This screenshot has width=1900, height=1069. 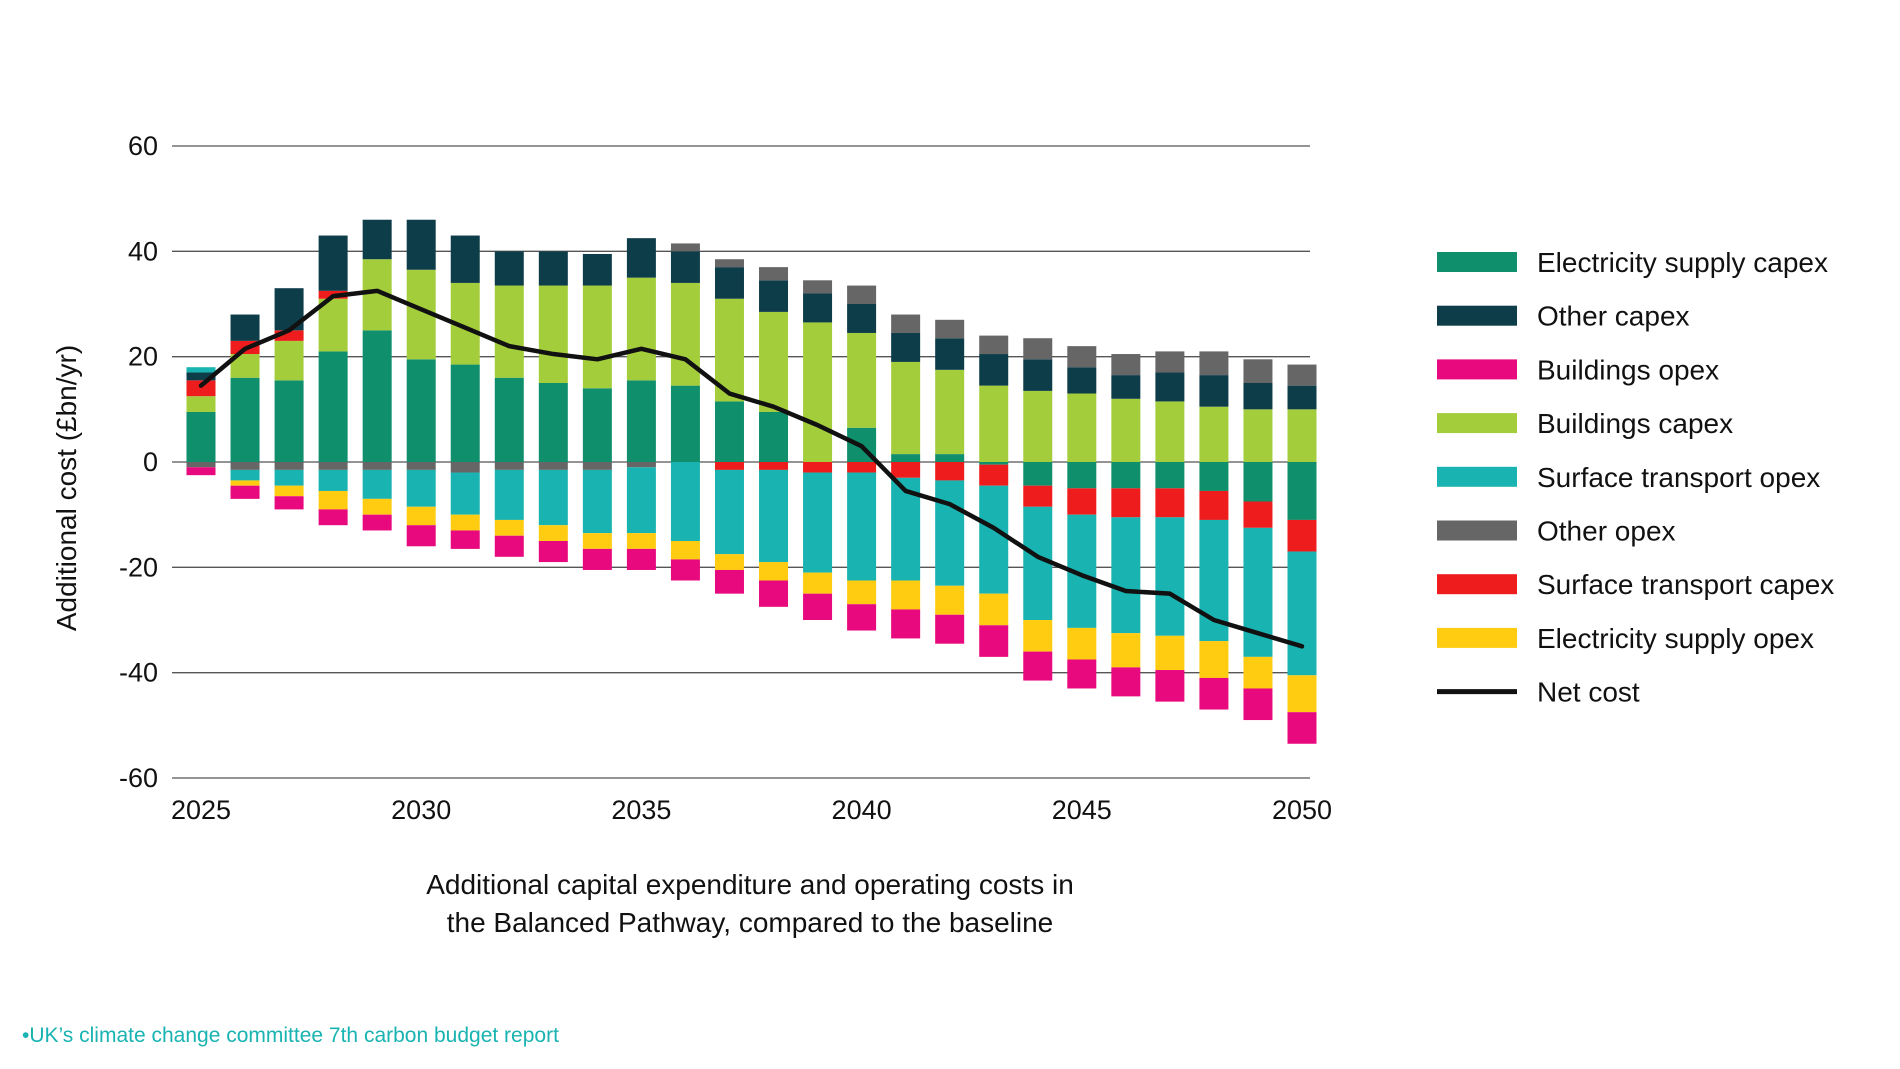 I want to click on bar-segment-elec_capex-2049, so click(x=1258, y=482).